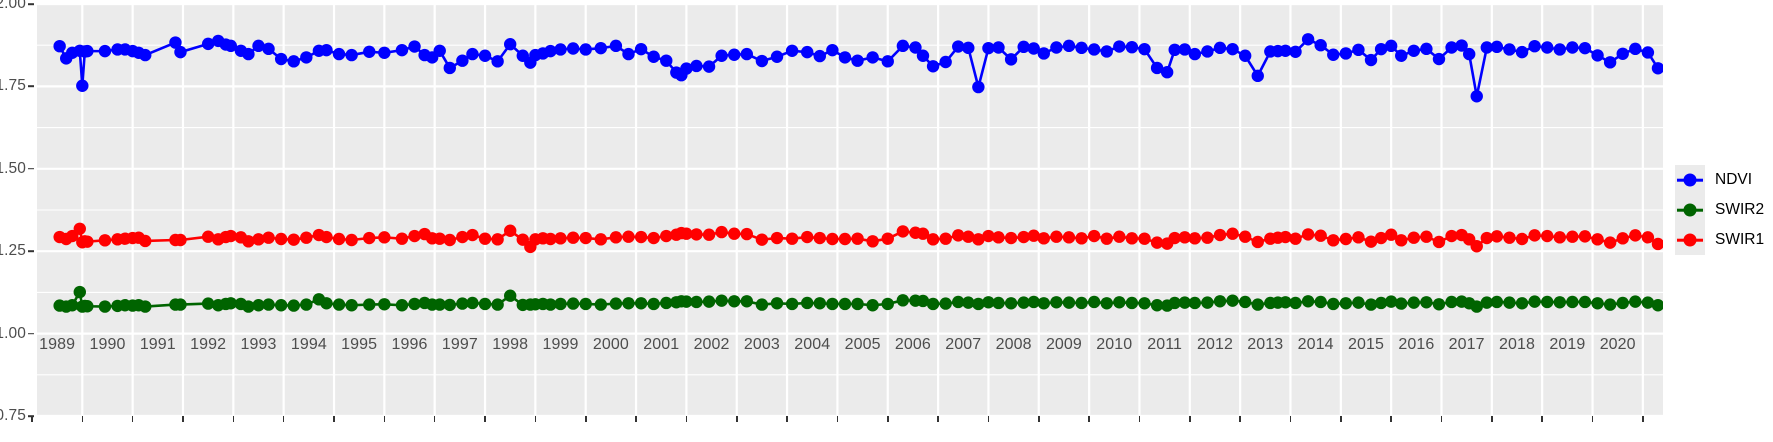  I want to click on x-tick-label: 2018, so click(1517, 344).